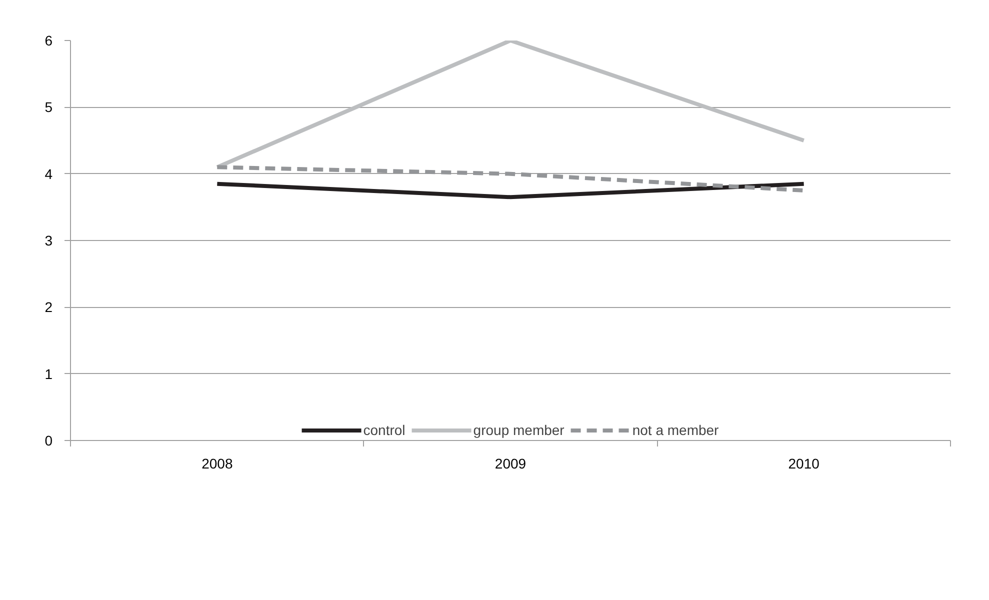  Describe the element at coordinates (675, 430) in the screenshot. I see `legend-label: not a member` at that location.